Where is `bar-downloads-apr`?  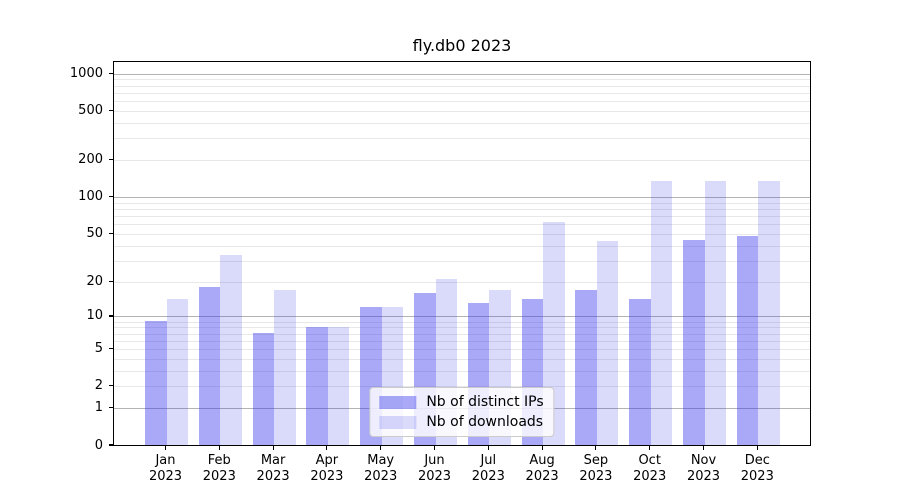
bar-downloads-apr is located at coordinates (338, 385).